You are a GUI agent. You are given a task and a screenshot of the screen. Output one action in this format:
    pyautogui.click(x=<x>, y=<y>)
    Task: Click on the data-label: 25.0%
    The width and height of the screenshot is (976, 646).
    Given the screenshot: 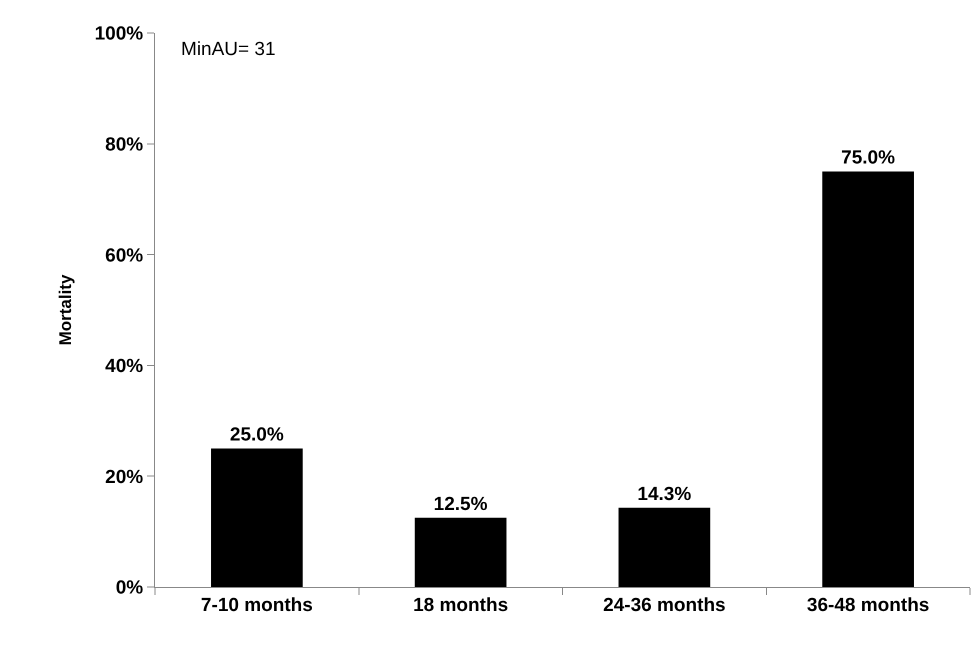 What is the action you would take?
    pyautogui.click(x=257, y=435)
    